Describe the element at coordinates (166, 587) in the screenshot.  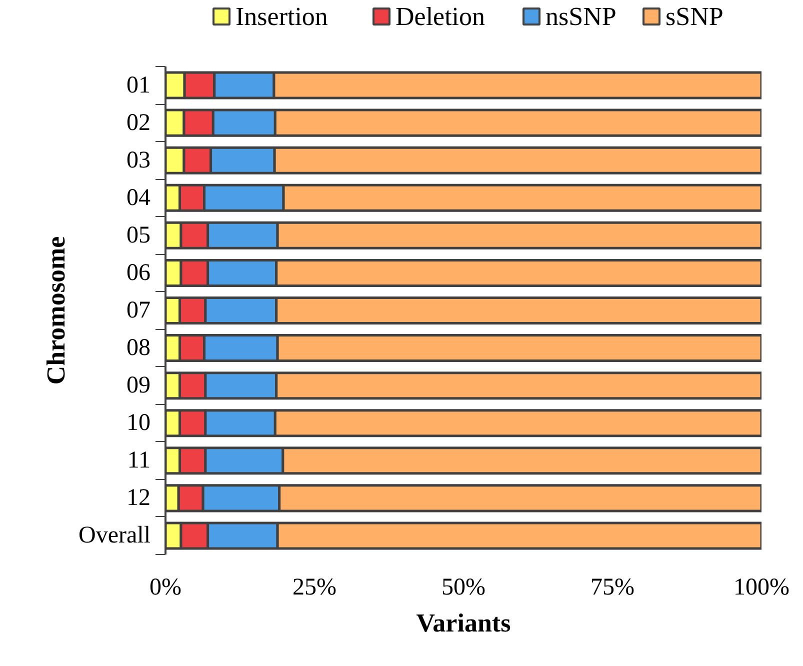
I see `x-tick-label: 0%` at that location.